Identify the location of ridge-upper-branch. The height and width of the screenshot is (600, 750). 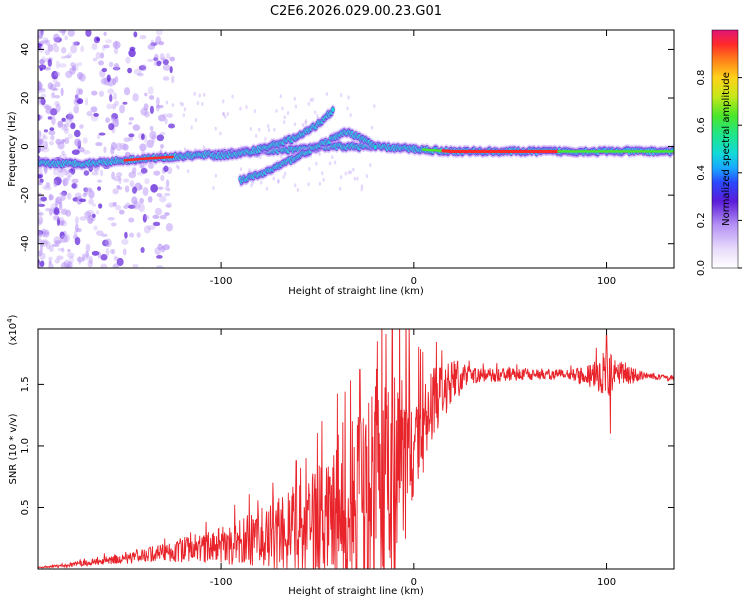
(272, 133).